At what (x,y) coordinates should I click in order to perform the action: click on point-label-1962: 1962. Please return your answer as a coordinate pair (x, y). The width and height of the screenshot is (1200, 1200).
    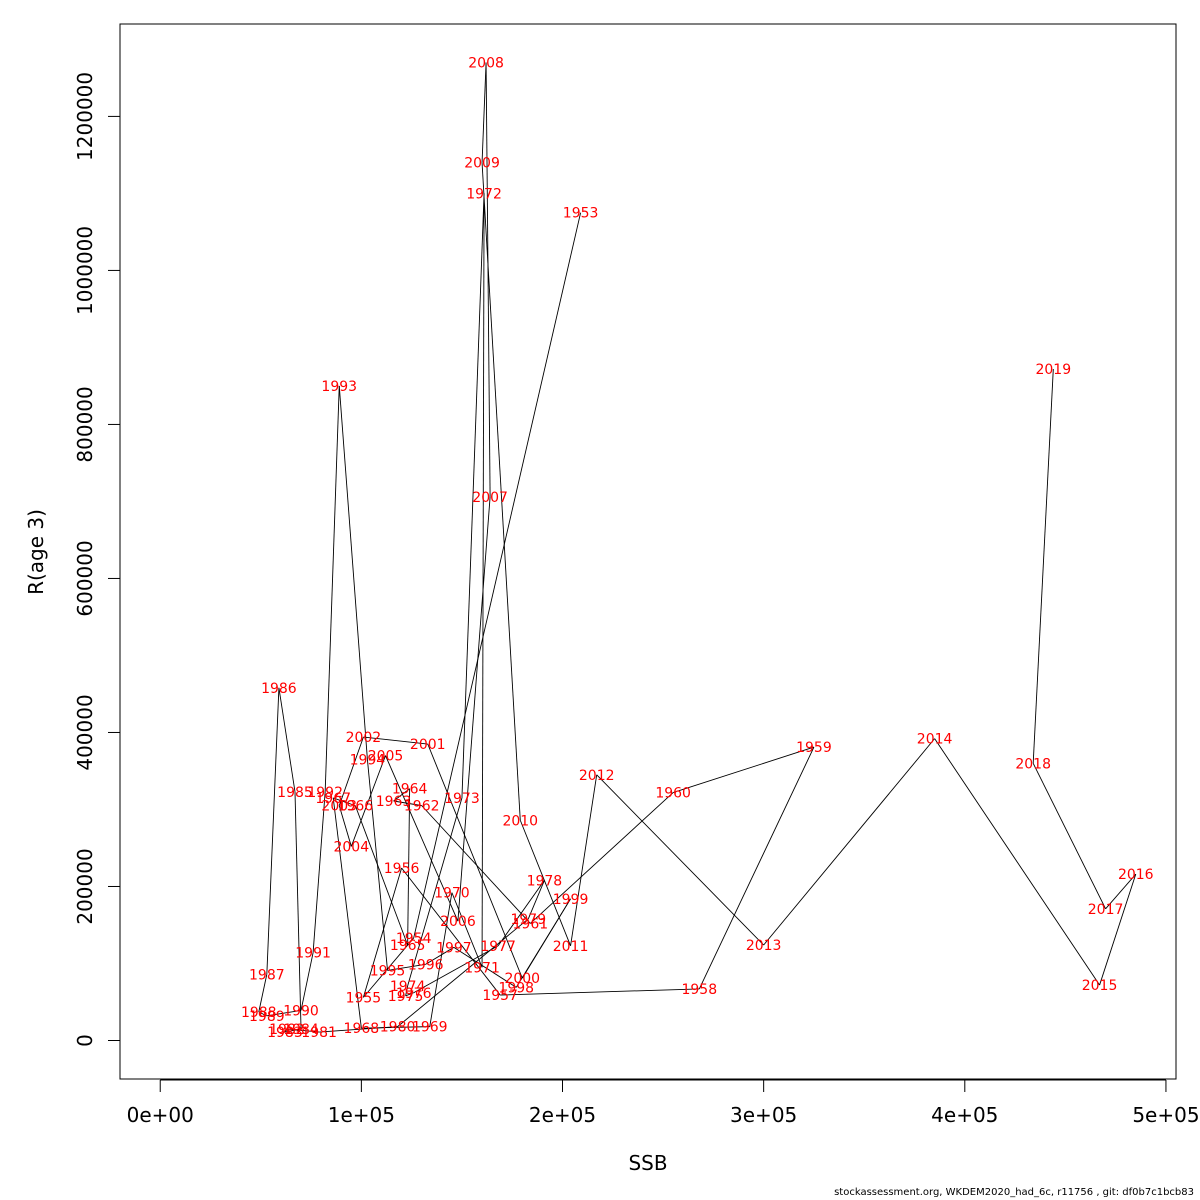
    Looking at the image, I should click on (422, 807).